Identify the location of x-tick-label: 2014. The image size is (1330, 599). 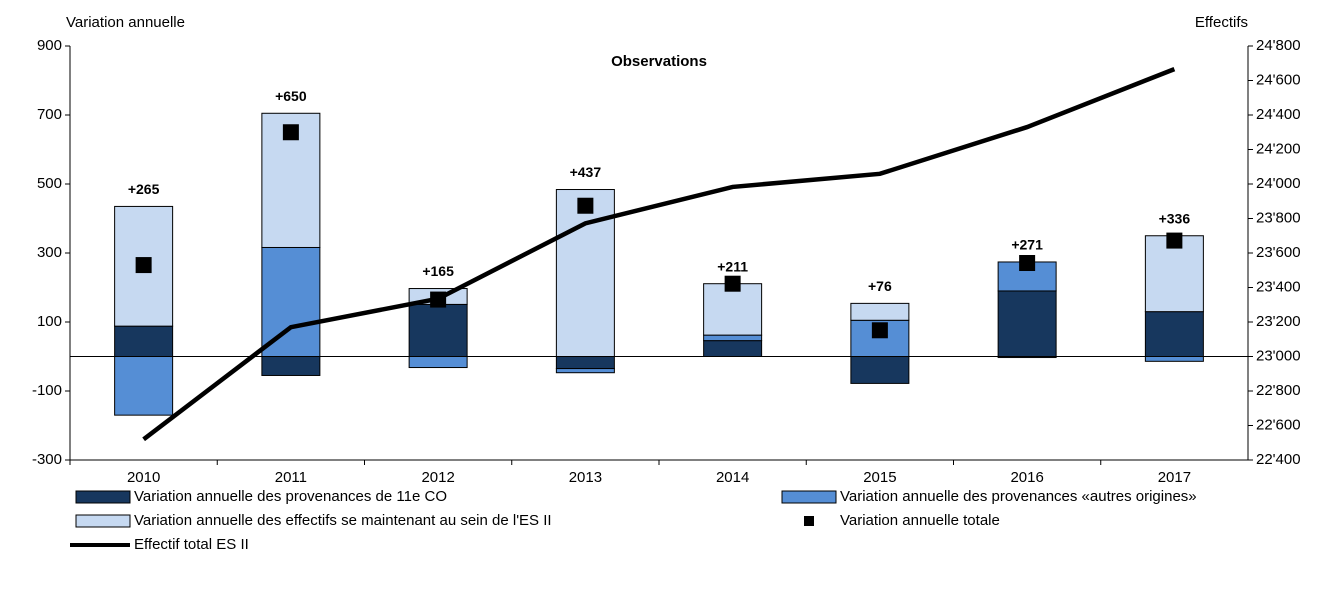
(732, 477).